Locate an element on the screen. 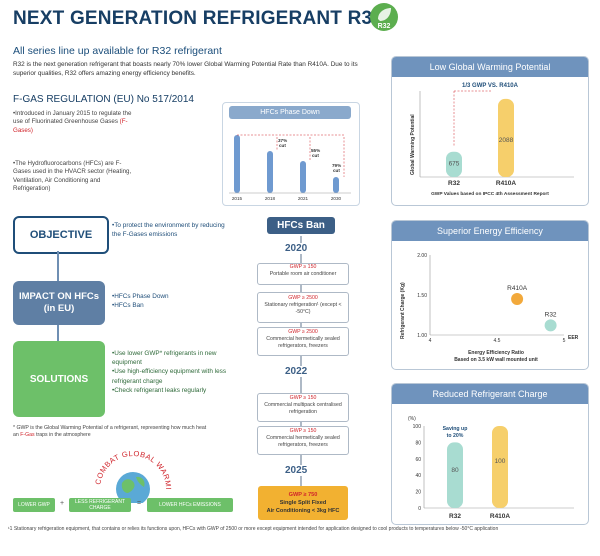  cut-label-2018: 37% is located at coordinates (282, 140).